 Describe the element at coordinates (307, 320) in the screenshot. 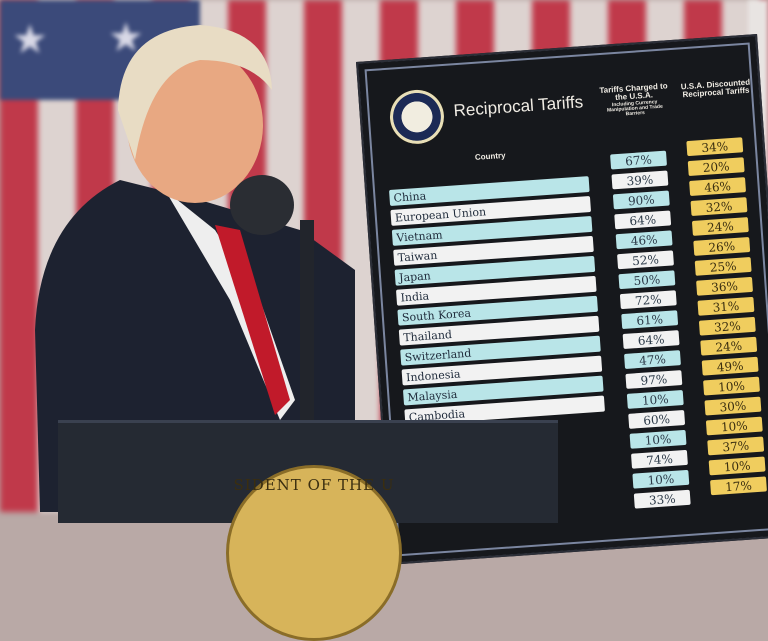

I see `microphone-stand` at that location.